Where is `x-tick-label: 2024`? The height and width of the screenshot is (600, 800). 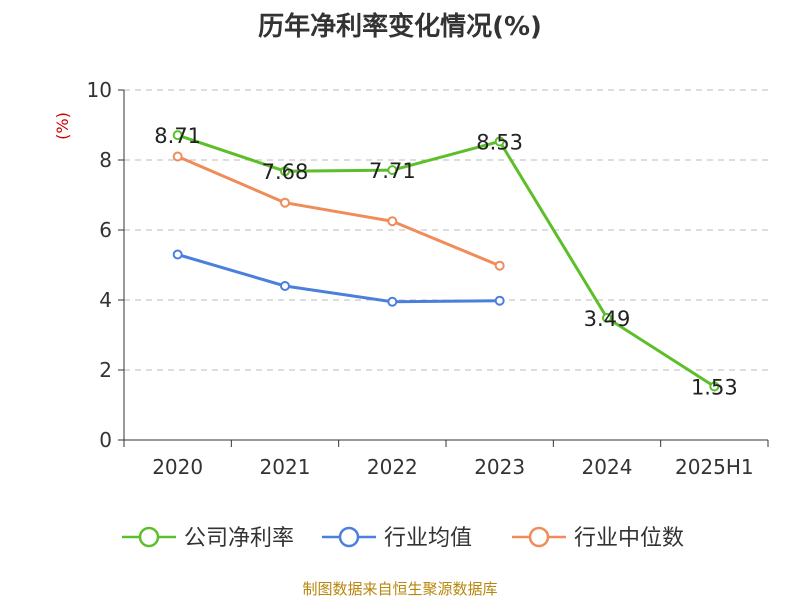 x-tick-label: 2024 is located at coordinates (607, 467).